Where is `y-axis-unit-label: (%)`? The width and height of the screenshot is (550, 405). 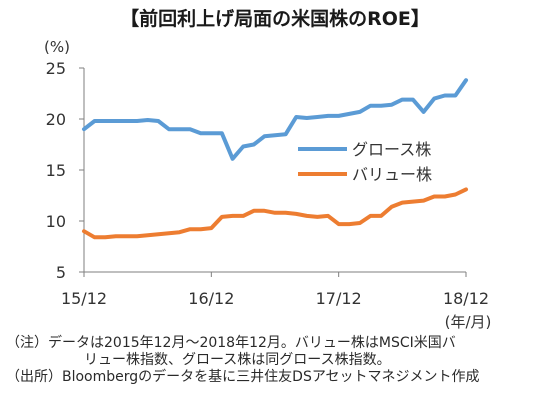 y-axis-unit-label: (%) is located at coordinates (57, 47).